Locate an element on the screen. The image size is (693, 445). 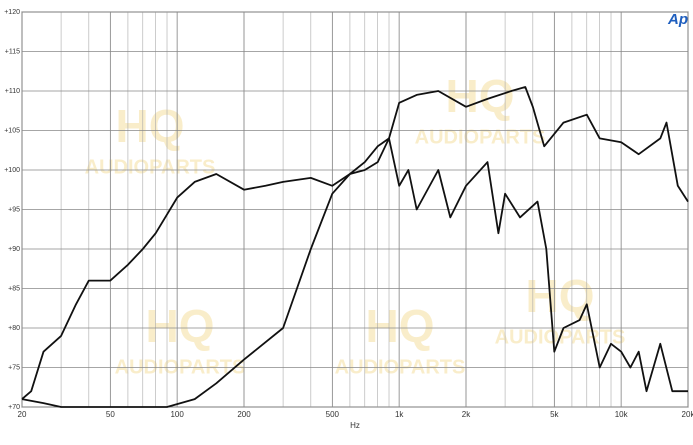
y-tick-label: +115 is located at coordinates (12, 51).